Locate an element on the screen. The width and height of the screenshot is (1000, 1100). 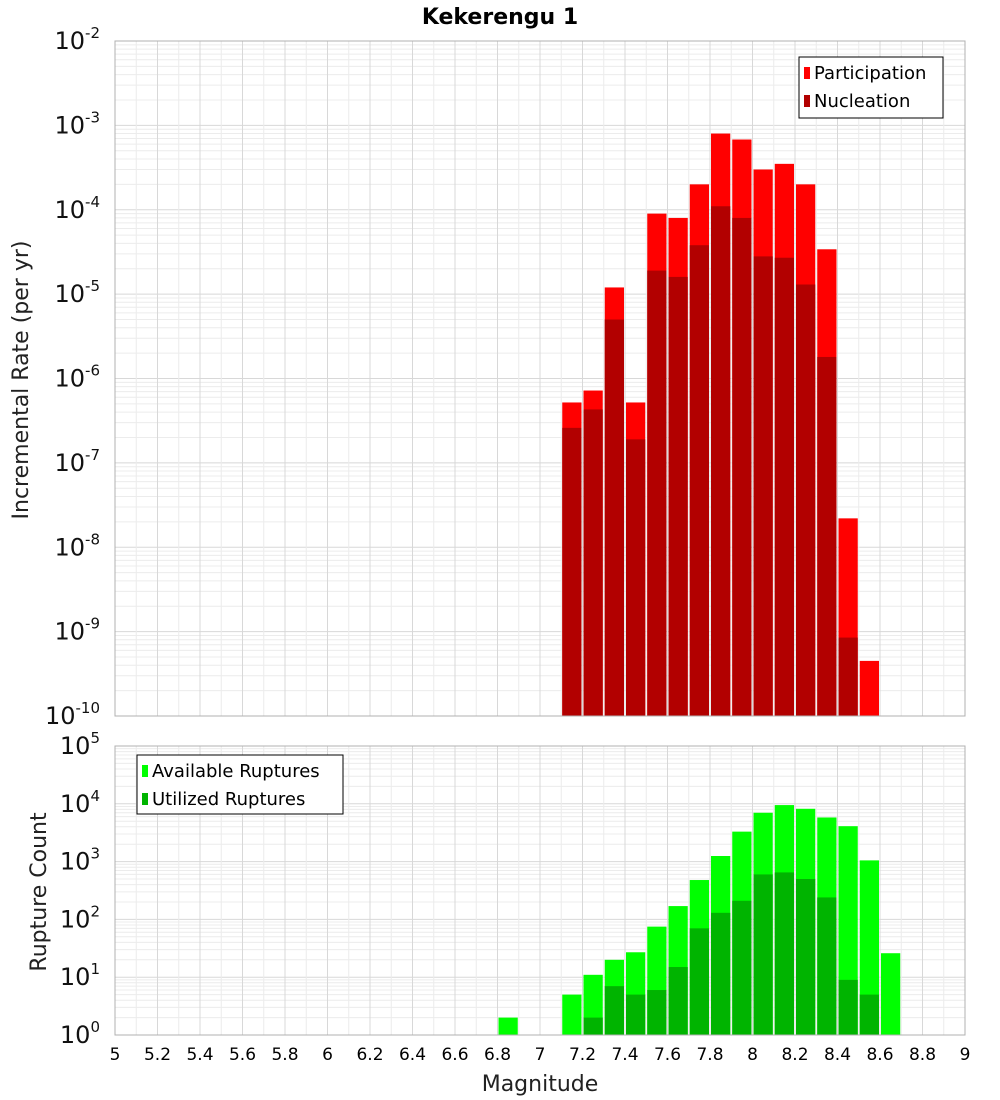
legend-label: Nucleation is located at coordinates (862, 101).